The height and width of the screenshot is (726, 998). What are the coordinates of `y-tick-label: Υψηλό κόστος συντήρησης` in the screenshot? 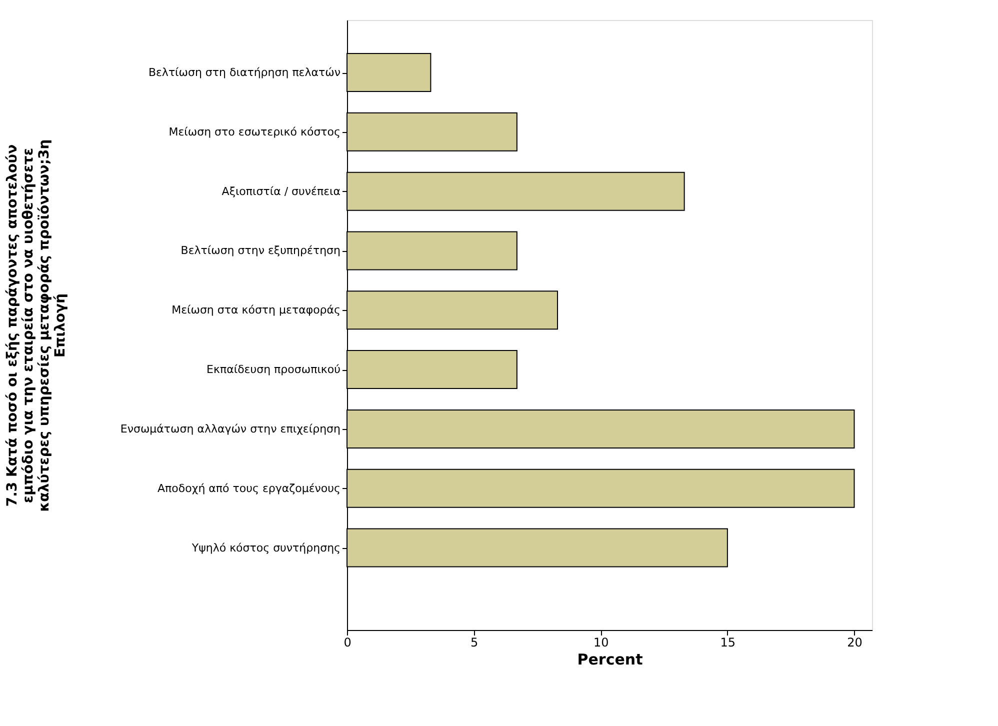 It's located at (265, 547).